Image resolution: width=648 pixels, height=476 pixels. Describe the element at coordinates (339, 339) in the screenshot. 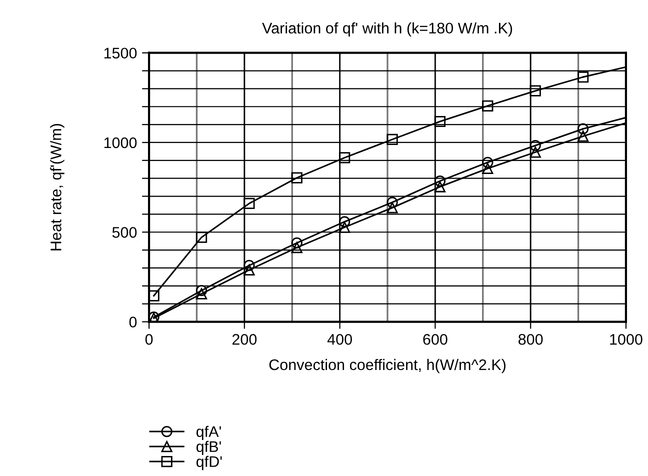

I see `x-tick-label: 400` at that location.